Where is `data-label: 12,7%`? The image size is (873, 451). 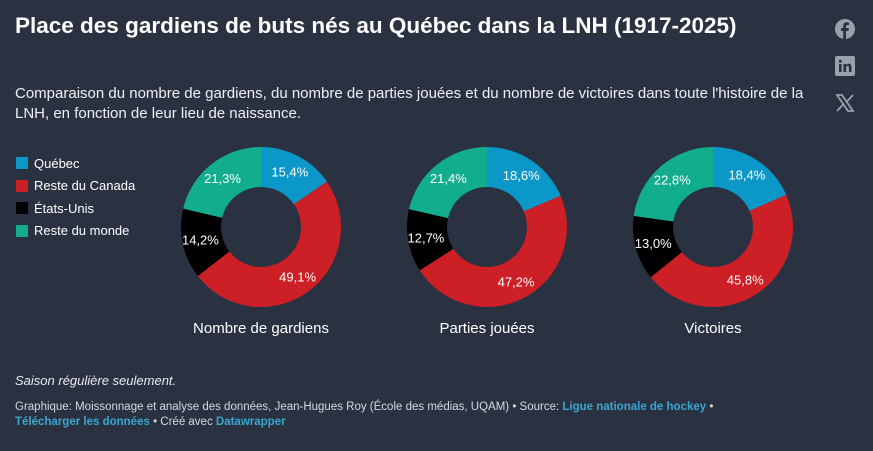
data-label: 12,7% is located at coordinates (426, 237).